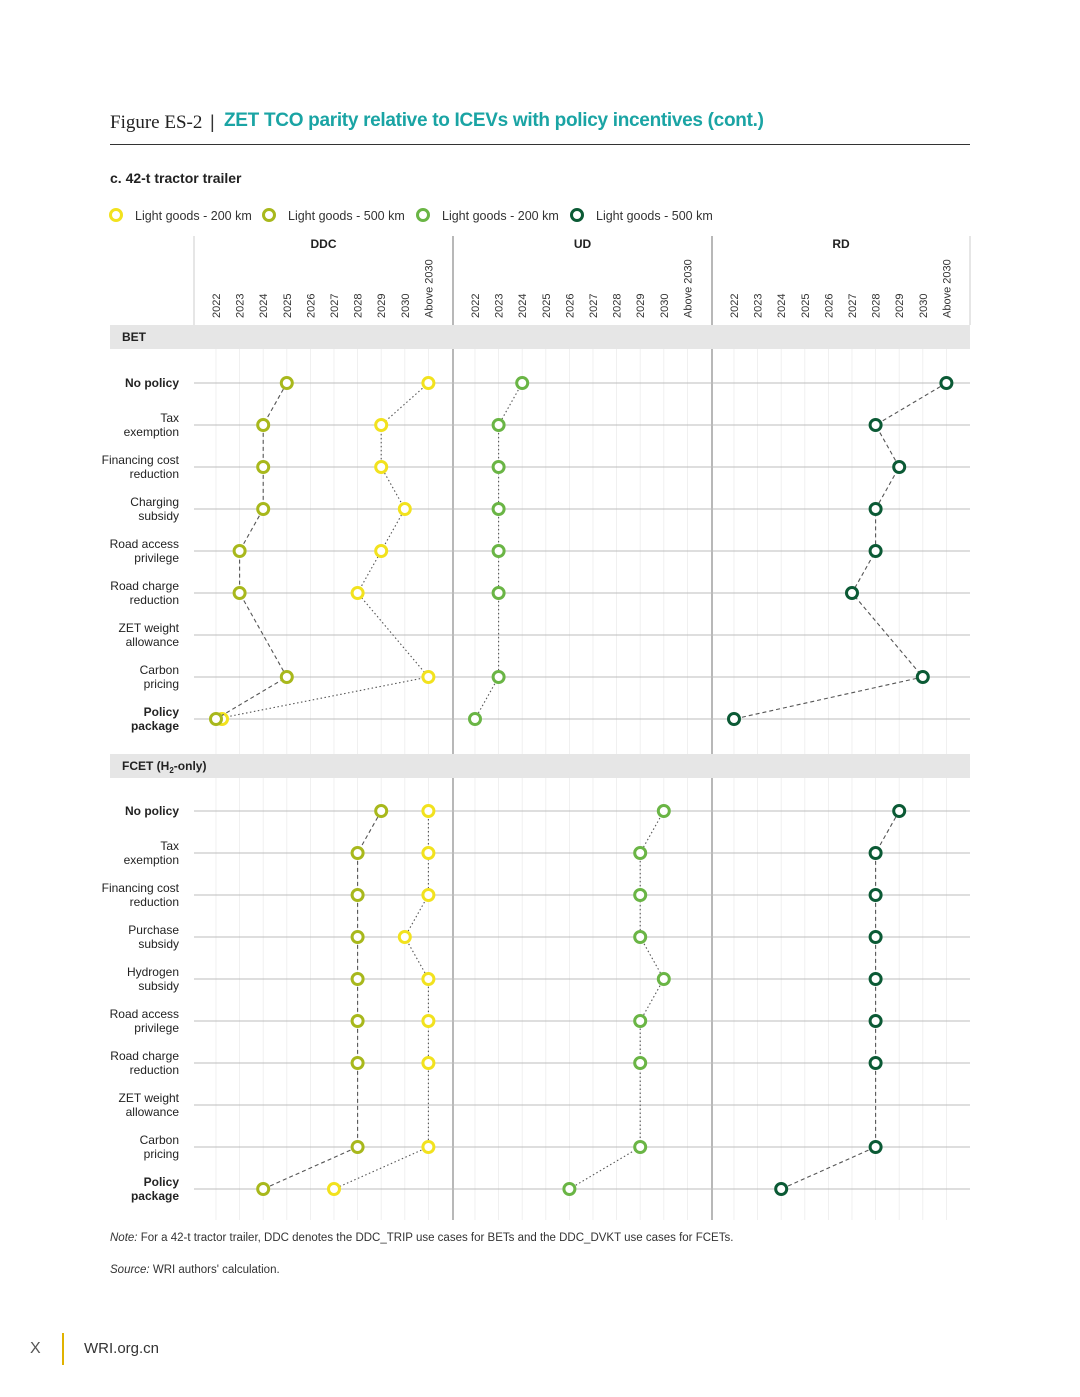  I want to click on row-label: No policy, so click(152, 383).